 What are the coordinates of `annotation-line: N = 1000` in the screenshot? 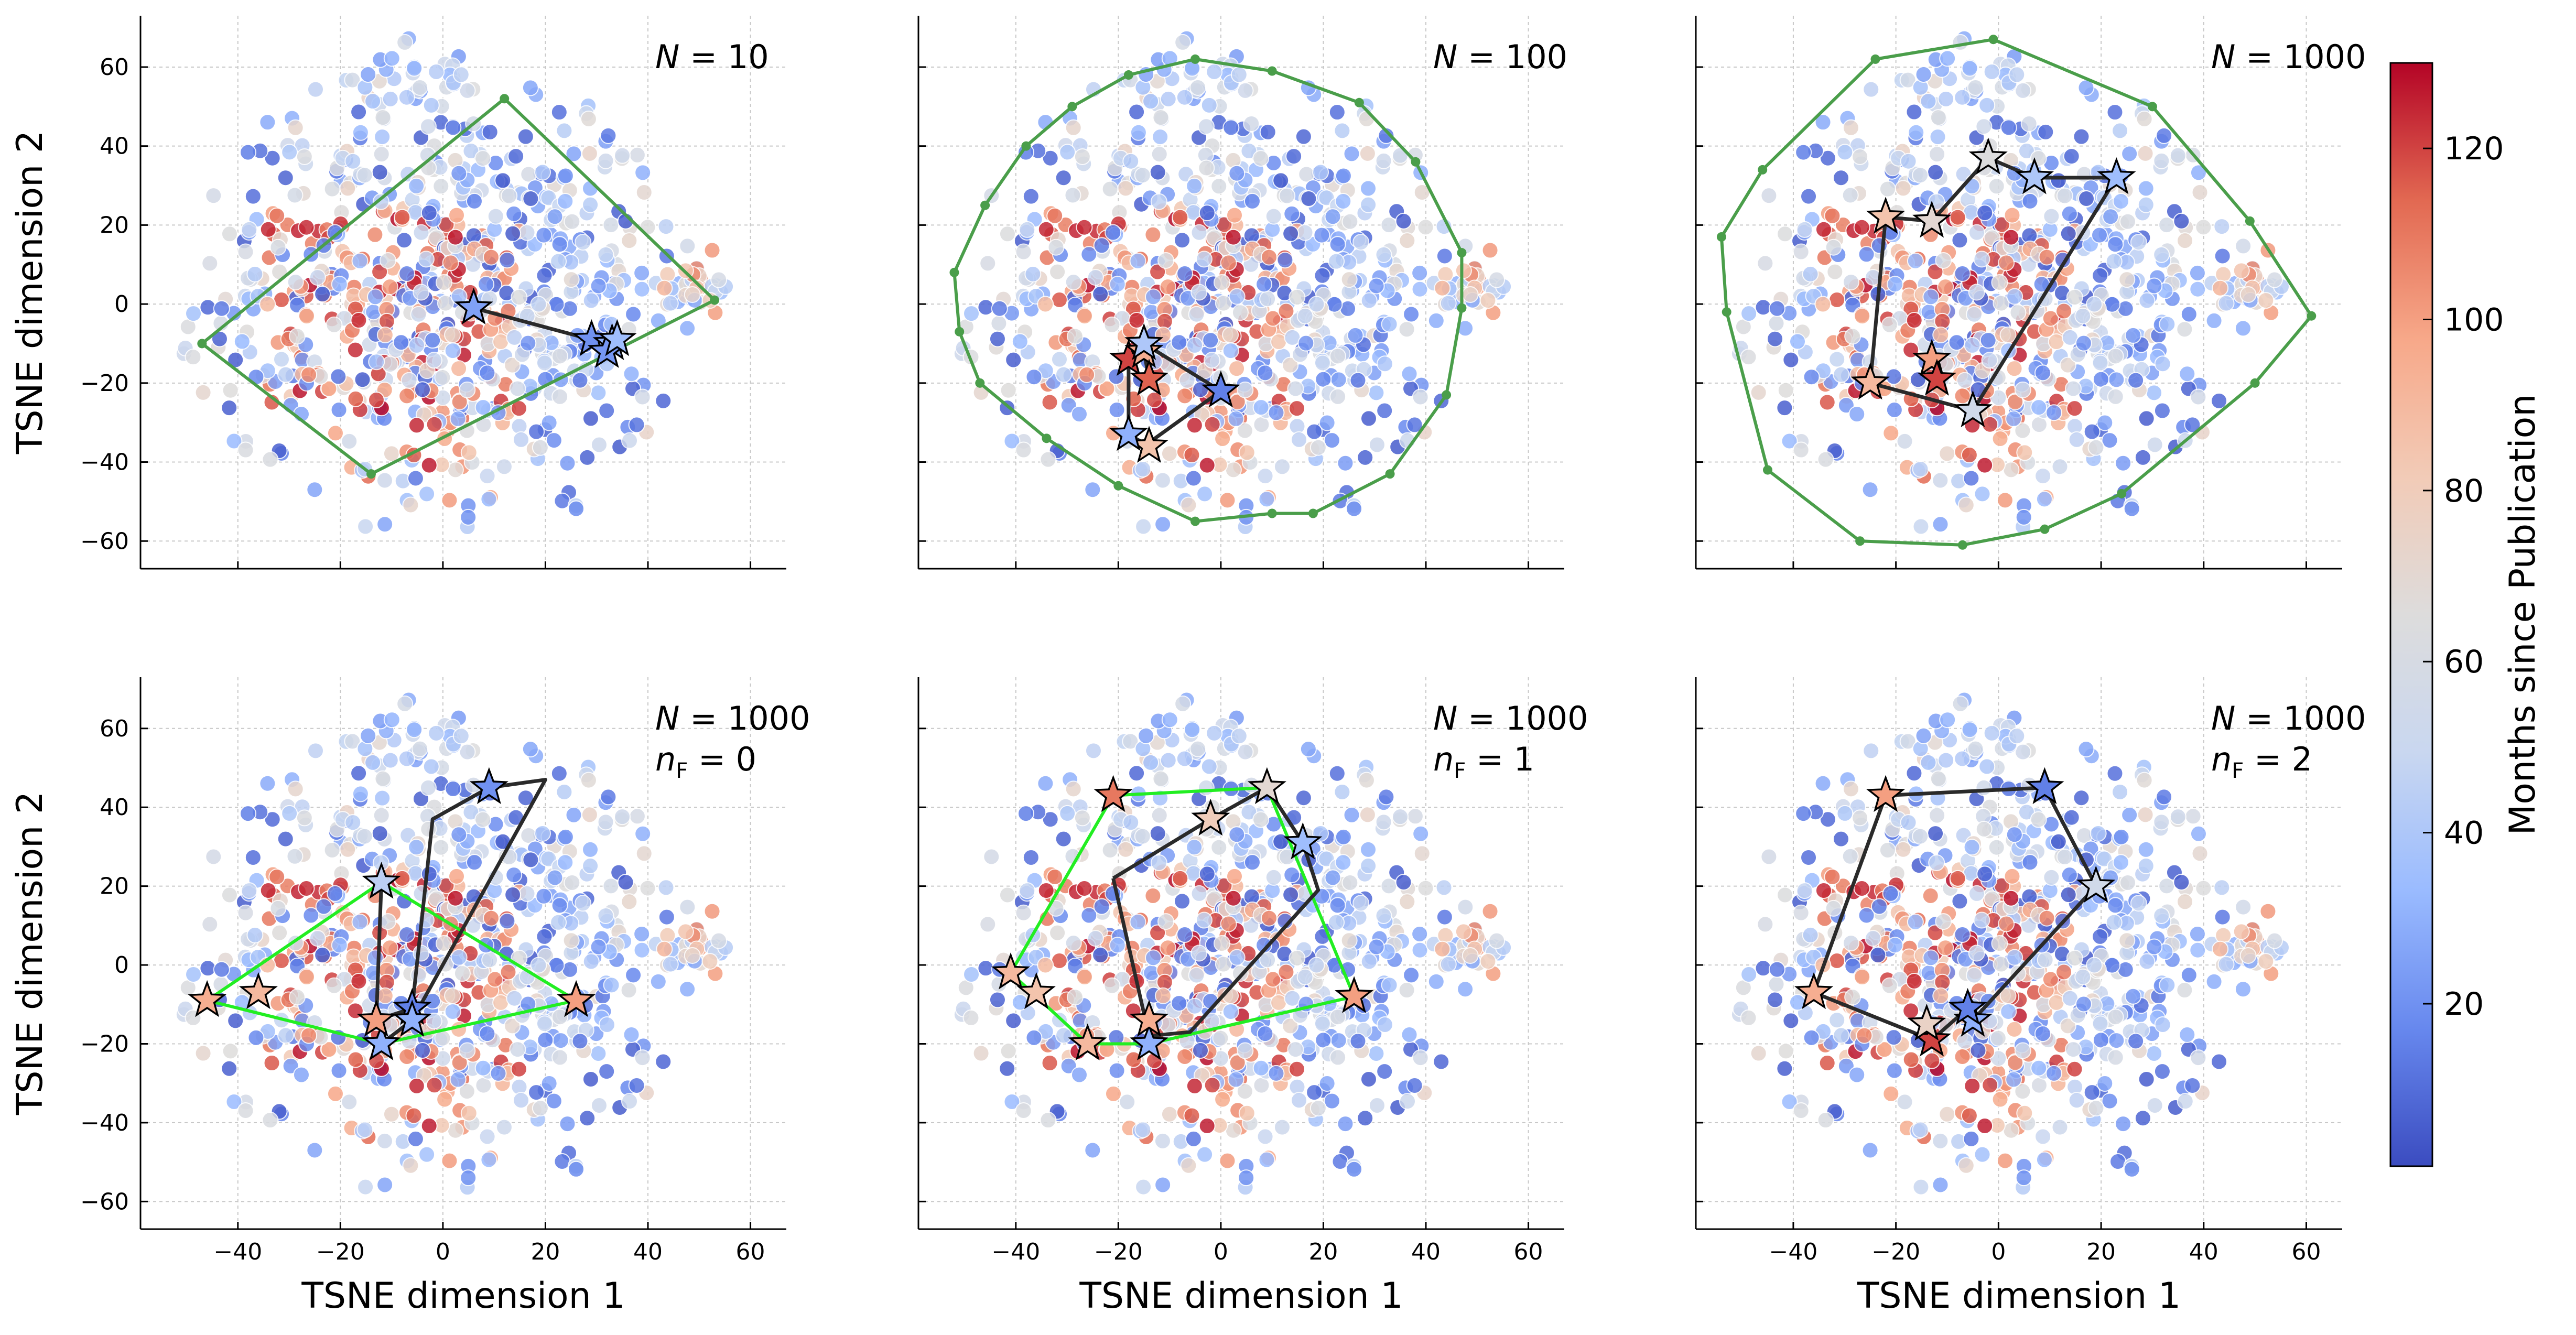 It's located at (1510, 718).